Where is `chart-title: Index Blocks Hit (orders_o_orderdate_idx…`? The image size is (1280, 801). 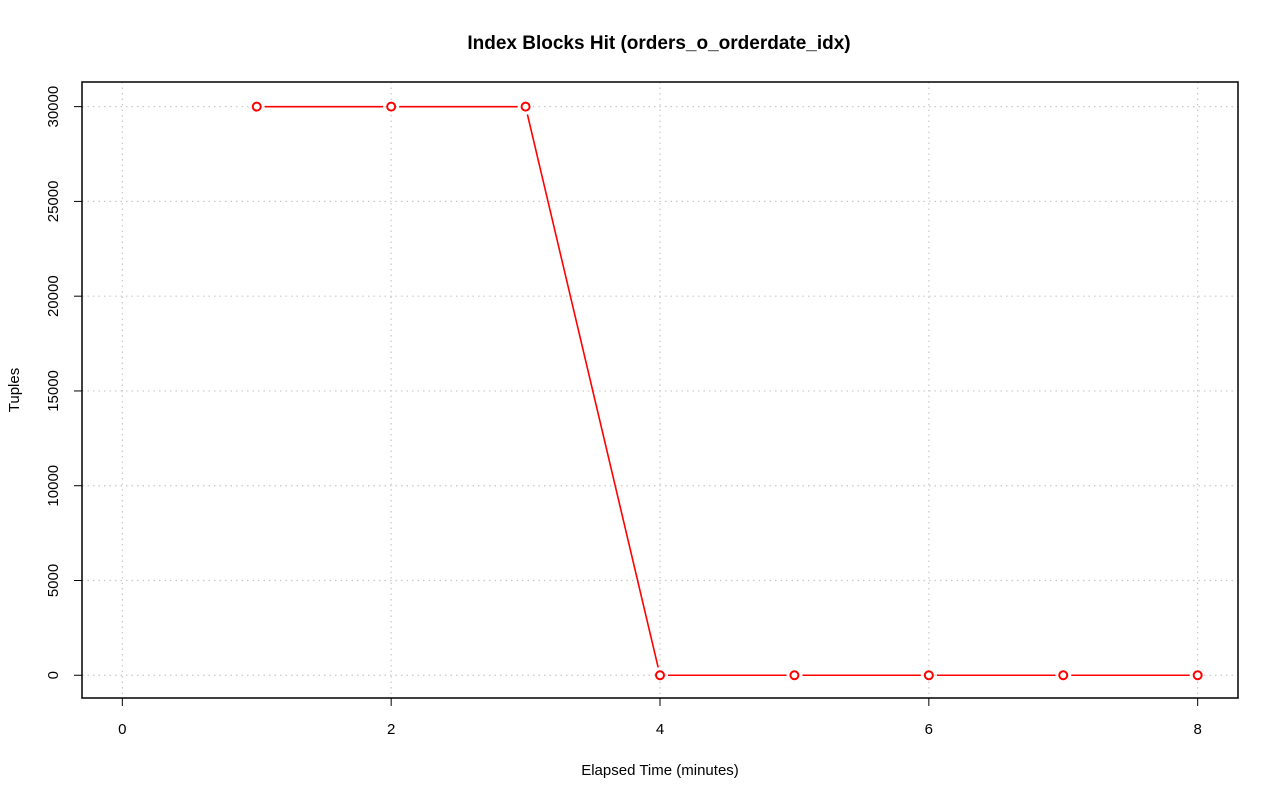
chart-title: Index Blocks Hit (orders_o_orderdate_idx… is located at coordinates (658, 43).